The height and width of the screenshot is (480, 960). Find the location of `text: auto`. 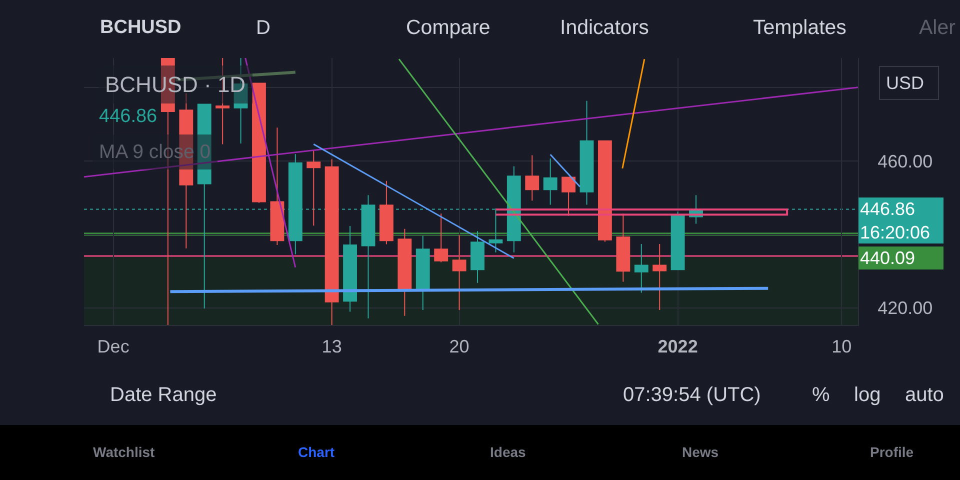

text: auto is located at coordinates (924, 395).